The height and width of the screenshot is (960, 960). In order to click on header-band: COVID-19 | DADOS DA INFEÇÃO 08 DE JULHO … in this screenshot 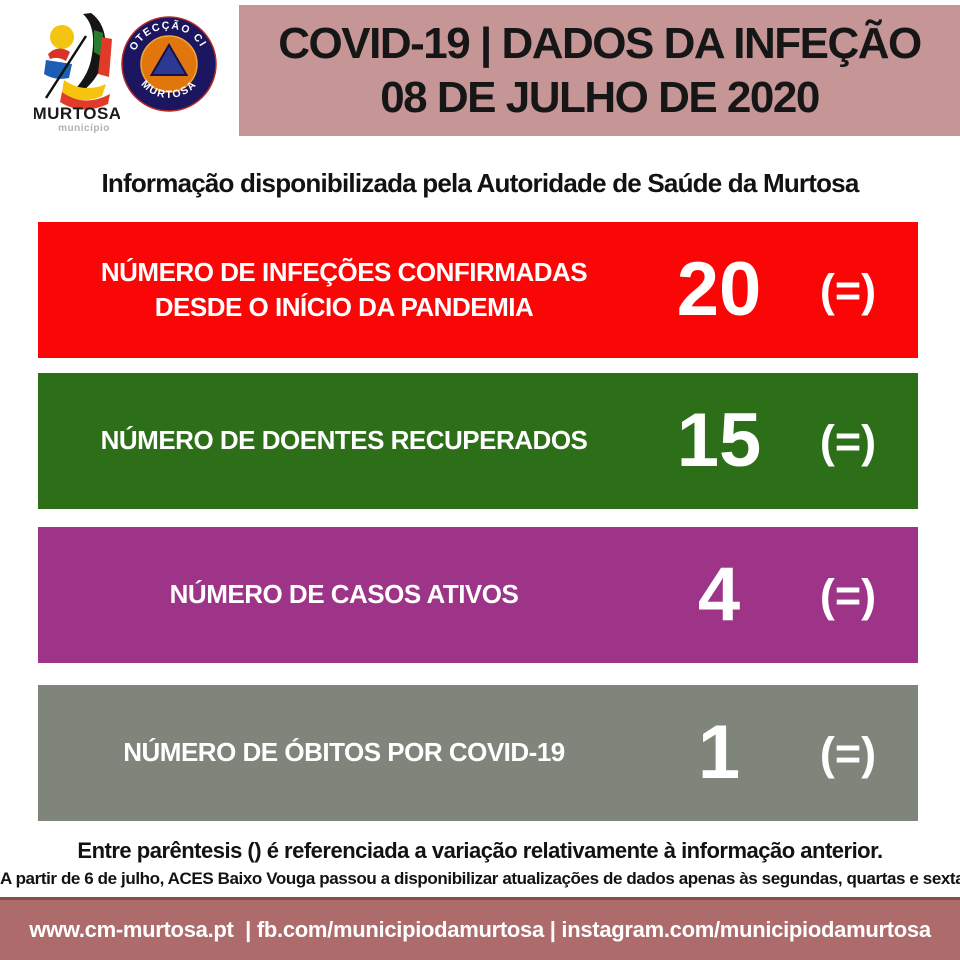, I will do `click(599, 70)`.